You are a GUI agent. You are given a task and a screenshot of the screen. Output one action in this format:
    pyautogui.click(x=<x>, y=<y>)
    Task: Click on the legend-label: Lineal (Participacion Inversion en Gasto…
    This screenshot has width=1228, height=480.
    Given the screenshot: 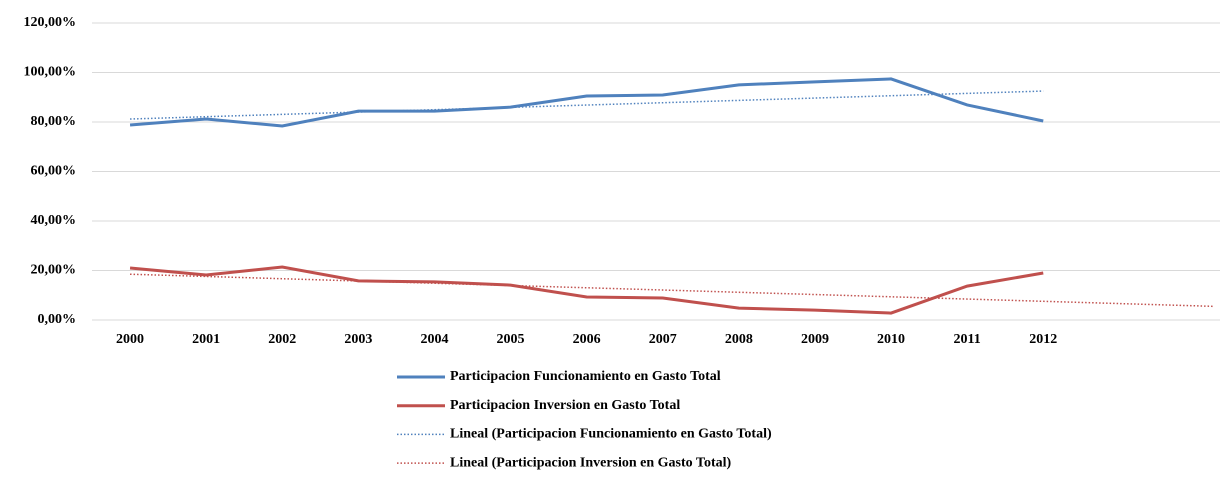 What is the action you would take?
    pyautogui.click(x=591, y=462)
    